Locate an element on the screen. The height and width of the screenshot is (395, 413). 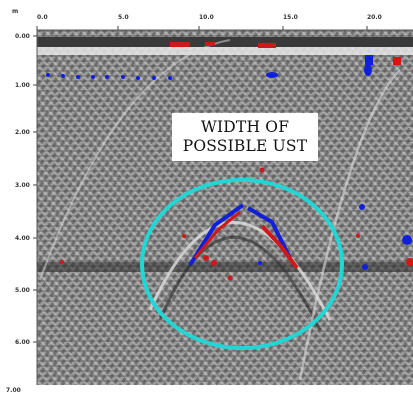
x-tick-label: 10.0 is located at coordinates (206, 17).